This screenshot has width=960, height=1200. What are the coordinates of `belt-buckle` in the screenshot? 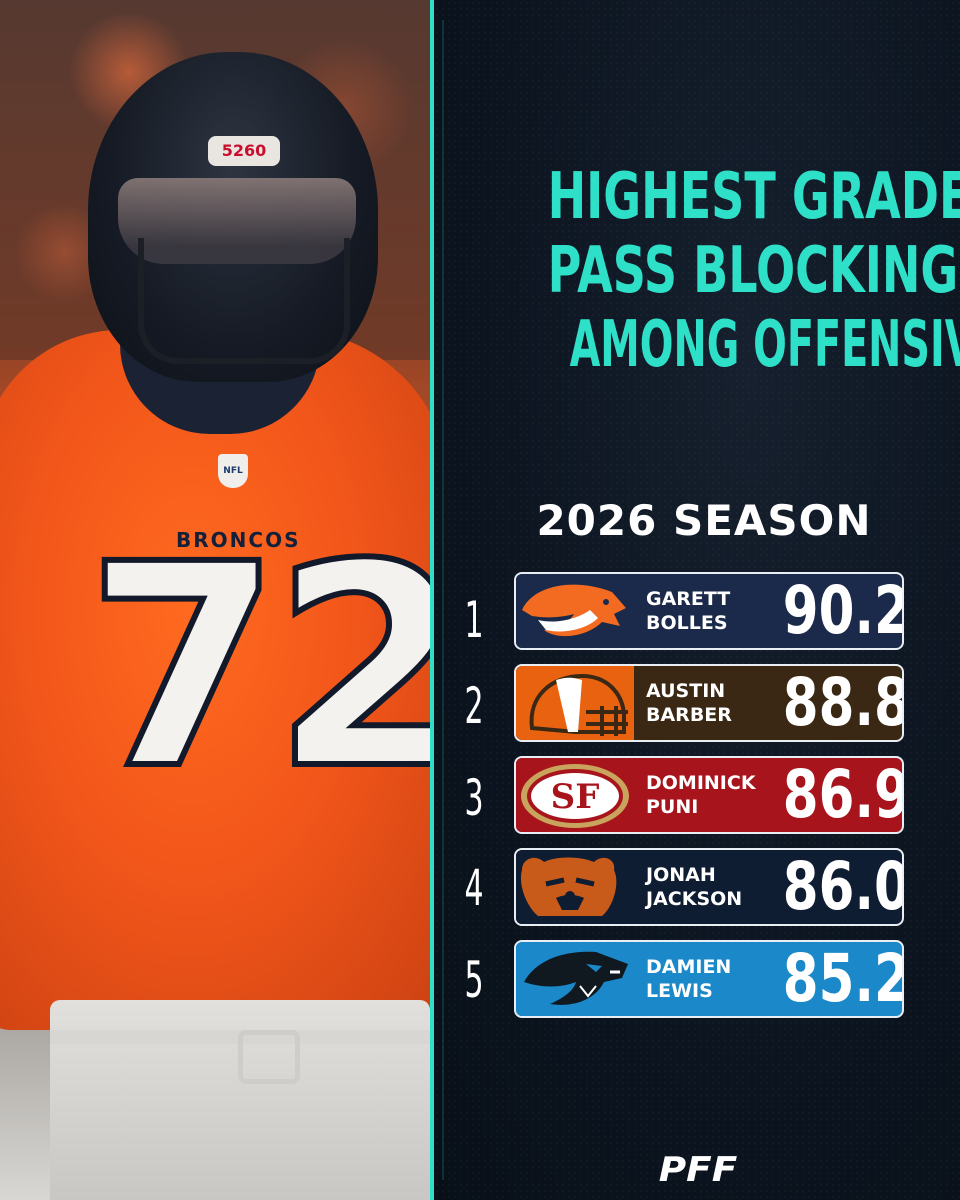 It's located at (269, 1057).